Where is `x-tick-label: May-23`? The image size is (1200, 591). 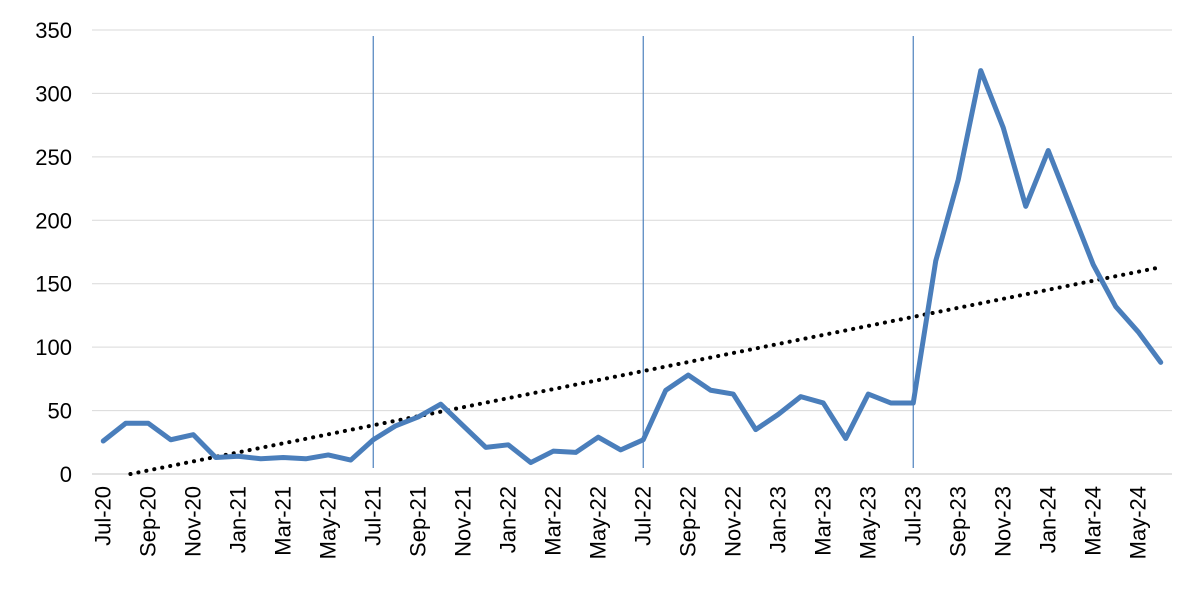 x-tick-label: May-23 is located at coordinates (867, 522).